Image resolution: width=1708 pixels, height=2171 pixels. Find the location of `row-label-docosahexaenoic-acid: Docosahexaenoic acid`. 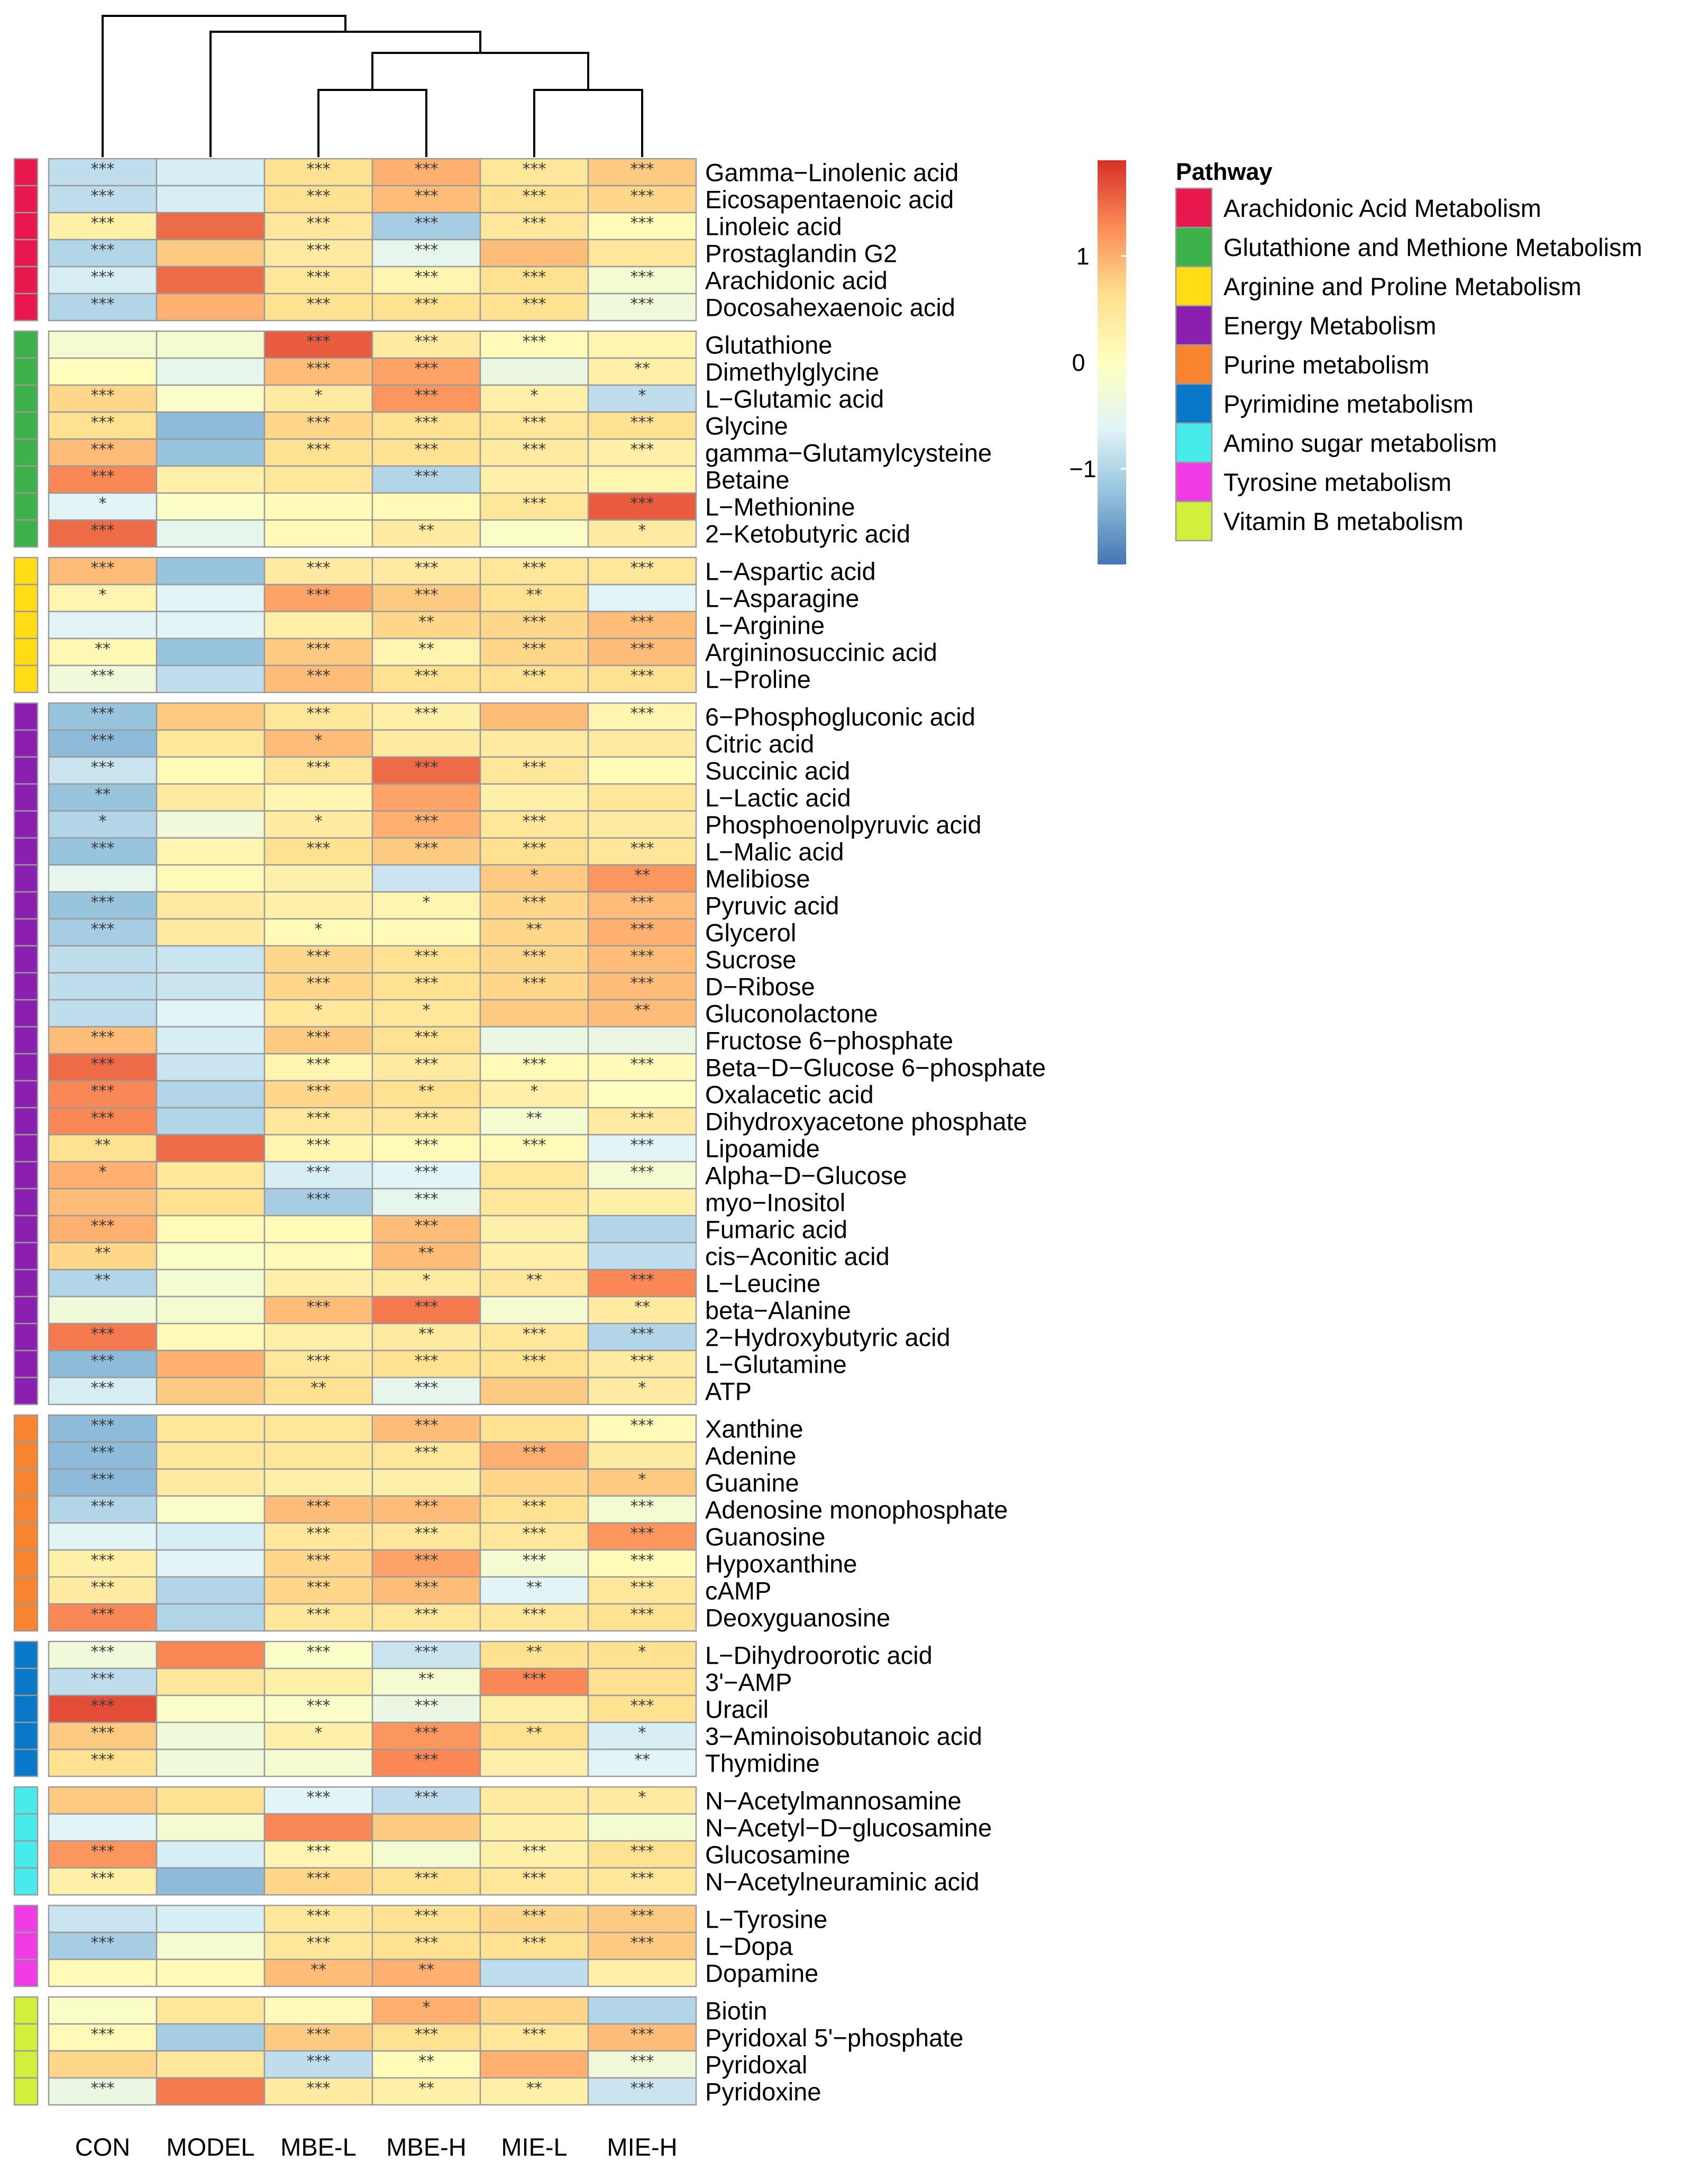

row-label-docosahexaenoic-acid: Docosahexaenoic acid is located at coordinates (830, 308).